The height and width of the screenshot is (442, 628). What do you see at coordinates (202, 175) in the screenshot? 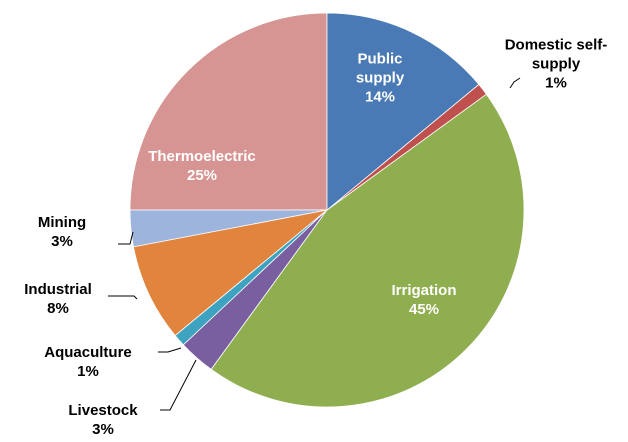
I see `slice-value: 25%` at bounding box center [202, 175].